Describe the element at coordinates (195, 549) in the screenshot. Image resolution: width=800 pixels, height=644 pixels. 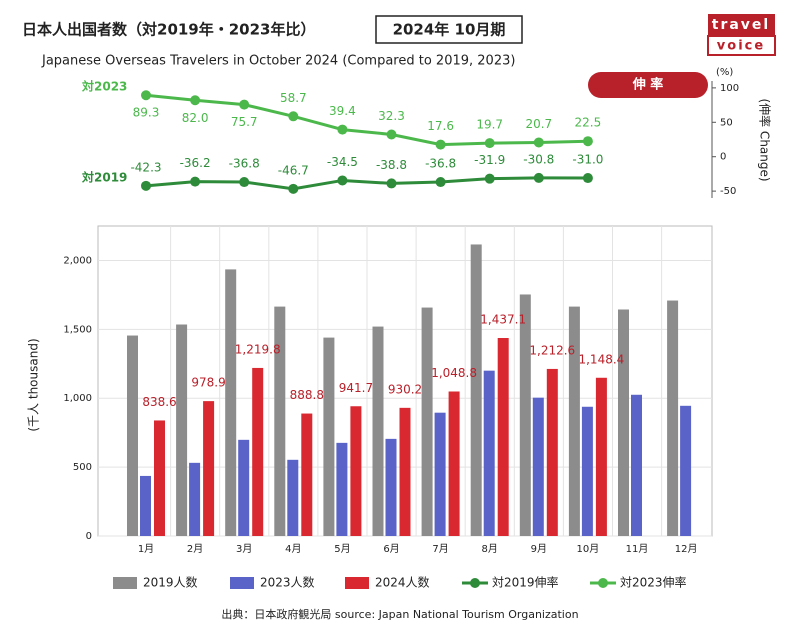
I see `x-tick-label: 2月` at that location.